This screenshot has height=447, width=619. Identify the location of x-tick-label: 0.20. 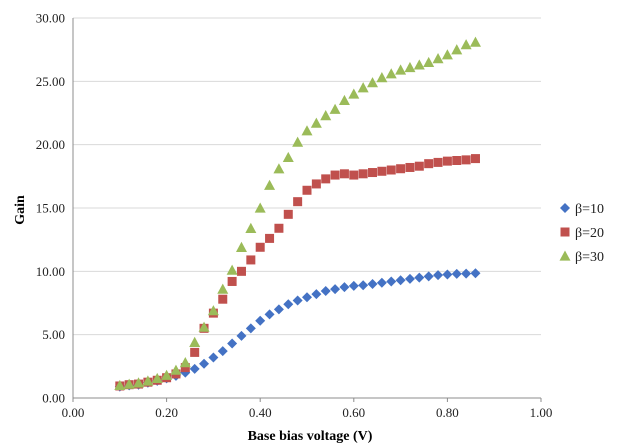
(166, 412).